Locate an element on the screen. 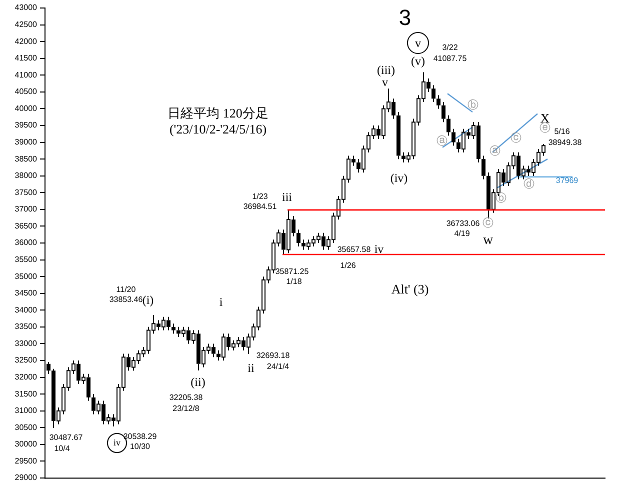  y-tick-label: 41500 is located at coordinates (26, 58).